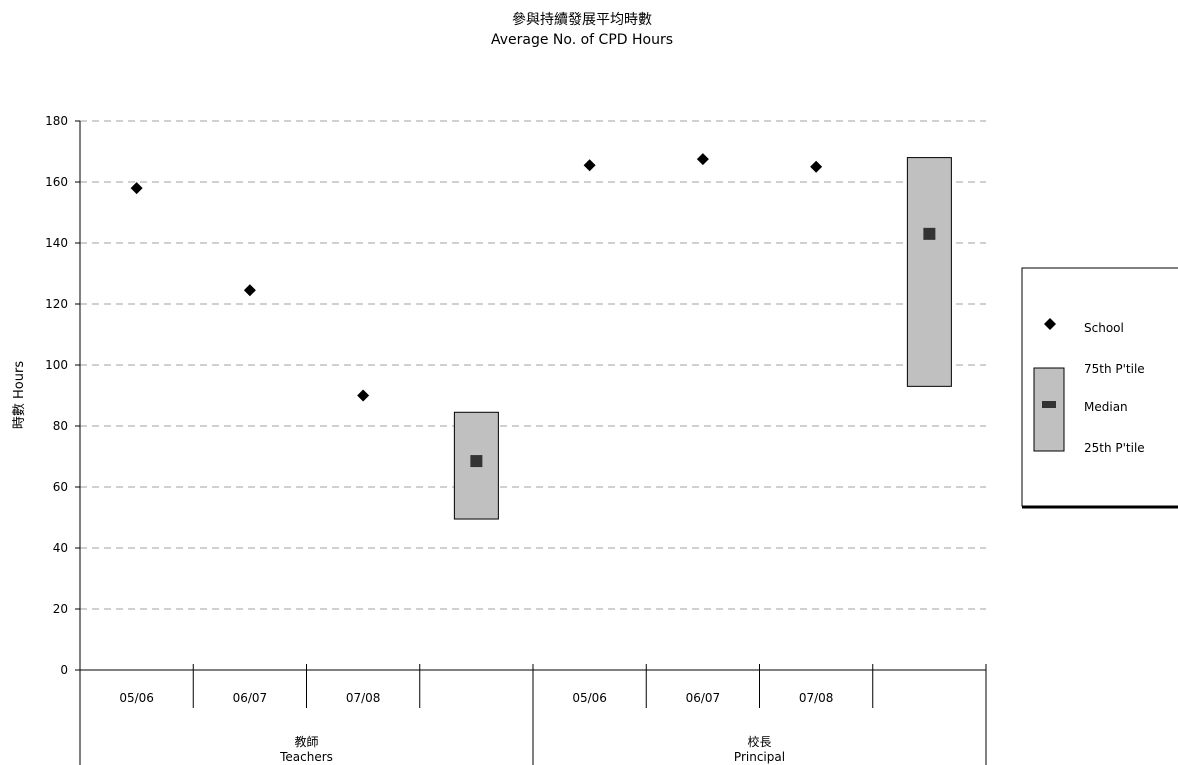 This screenshot has width=1178, height=765. What do you see at coordinates (1049, 409) in the screenshot?
I see `legend-box-swatch` at bounding box center [1049, 409].